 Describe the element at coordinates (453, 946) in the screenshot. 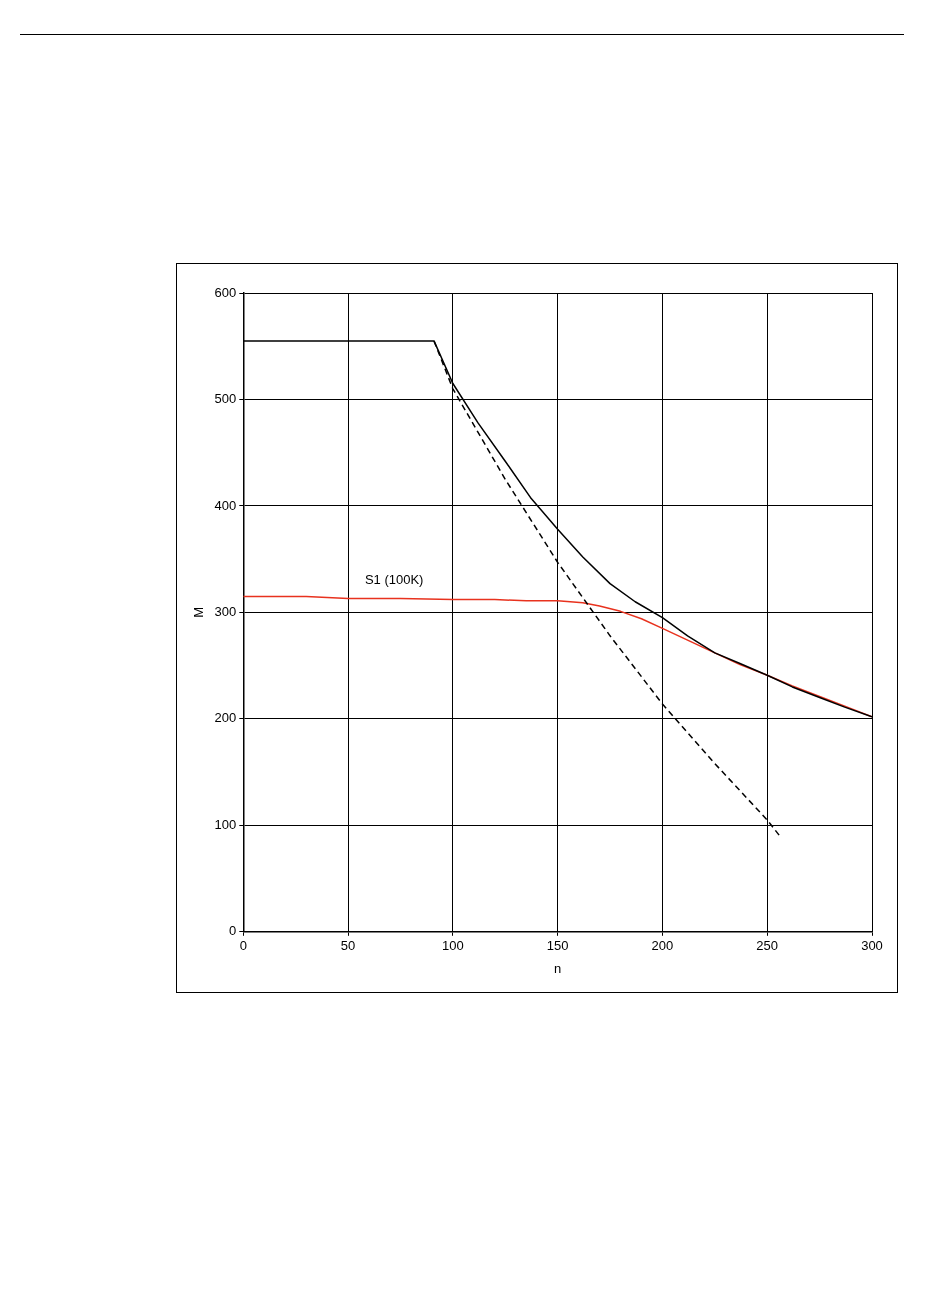

I see `x-tick-label: 100` at that location.